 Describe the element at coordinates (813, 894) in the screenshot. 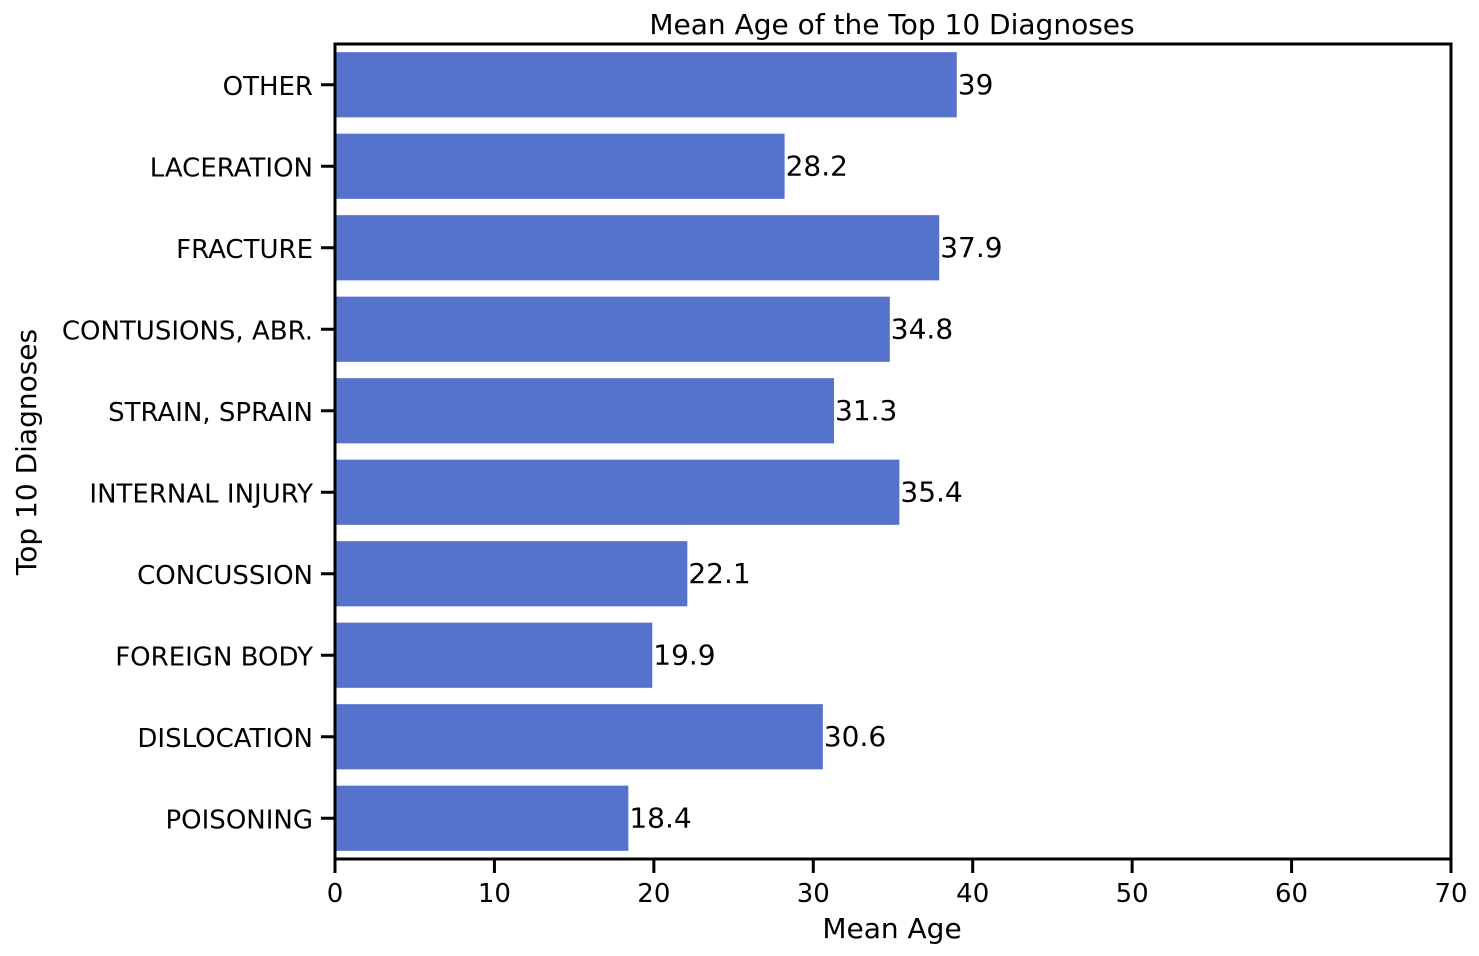

I see `x-tick-label: 30` at that location.